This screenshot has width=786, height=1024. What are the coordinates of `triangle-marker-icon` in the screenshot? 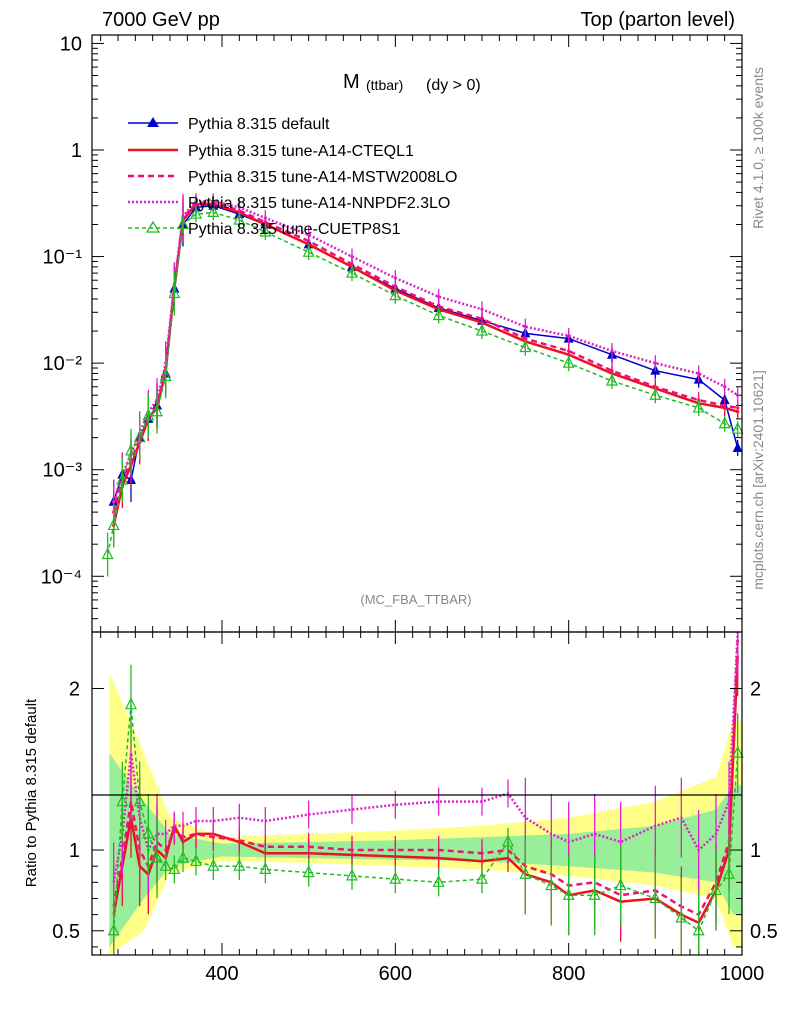 It's located at (153, 122).